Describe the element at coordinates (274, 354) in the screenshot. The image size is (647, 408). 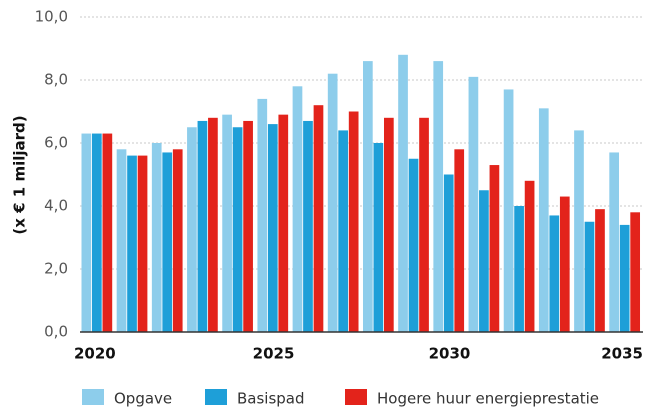
I see `x-tick-label: 2025` at that location.